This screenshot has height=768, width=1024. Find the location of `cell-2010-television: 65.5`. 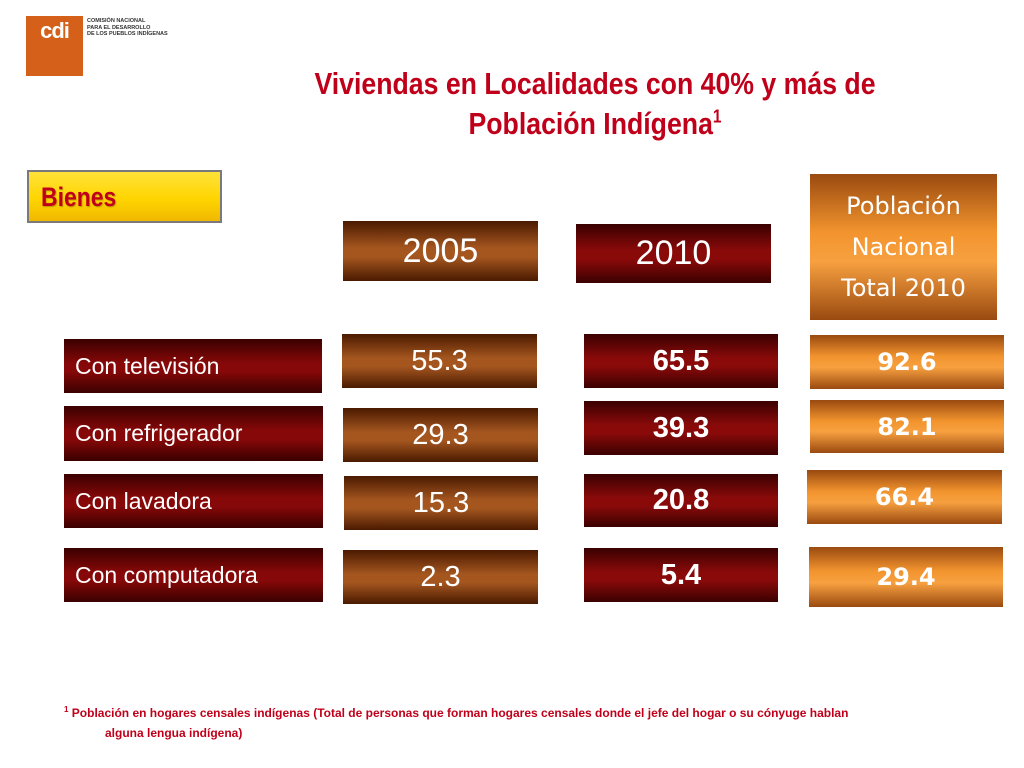

cell-2010-television: 65.5 is located at coordinates (681, 361).